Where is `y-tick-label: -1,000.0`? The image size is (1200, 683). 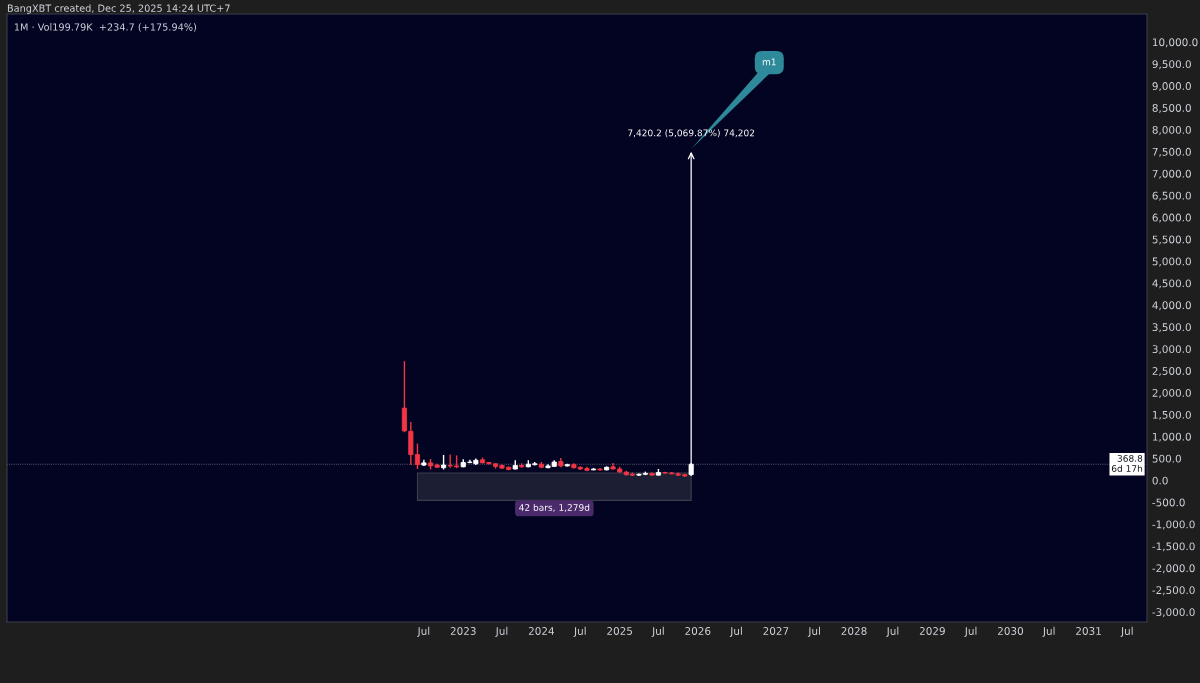
y-tick-label: -1,000.0 is located at coordinates (1173, 525).